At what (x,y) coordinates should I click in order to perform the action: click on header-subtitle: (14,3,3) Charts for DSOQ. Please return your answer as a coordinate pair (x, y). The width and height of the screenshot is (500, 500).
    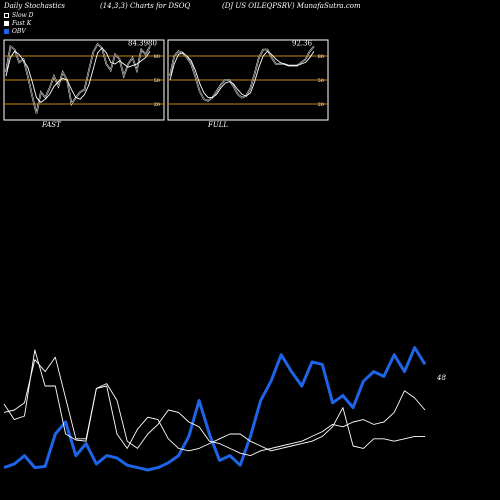
    Looking at the image, I should click on (145, 6).